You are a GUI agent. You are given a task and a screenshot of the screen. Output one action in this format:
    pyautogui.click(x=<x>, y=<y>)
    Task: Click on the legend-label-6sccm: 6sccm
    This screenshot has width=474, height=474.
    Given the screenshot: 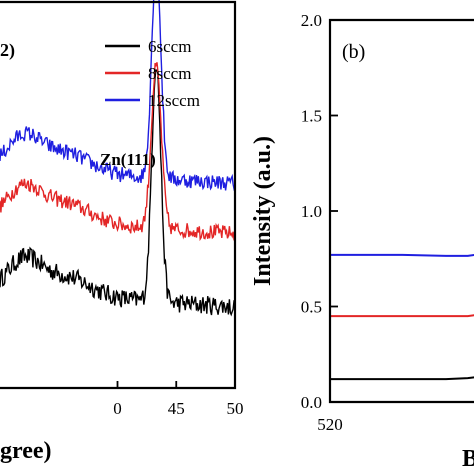 What is the action you would take?
    pyautogui.click(x=169, y=46)
    